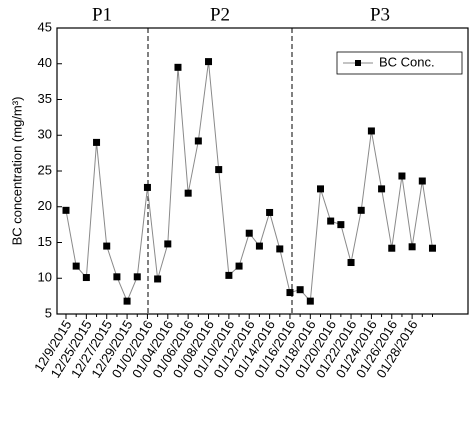  I want to click on period-label: P1, so click(102, 14).